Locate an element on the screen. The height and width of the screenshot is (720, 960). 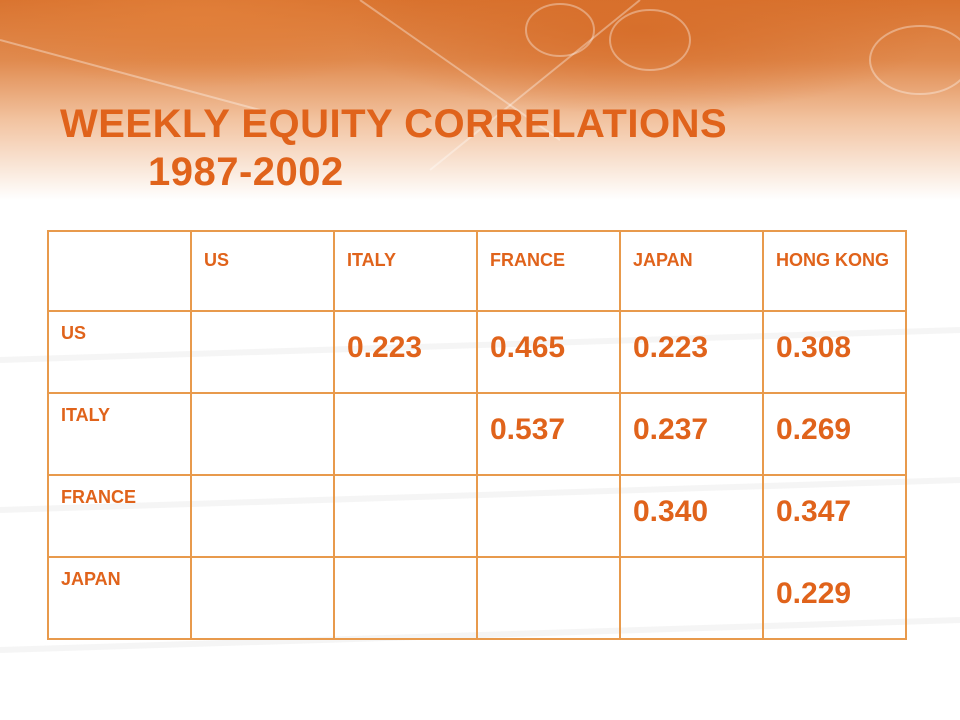
table-row-italy: ITALY 0.537 0.237 0.269 is located at coordinates (477, 434).